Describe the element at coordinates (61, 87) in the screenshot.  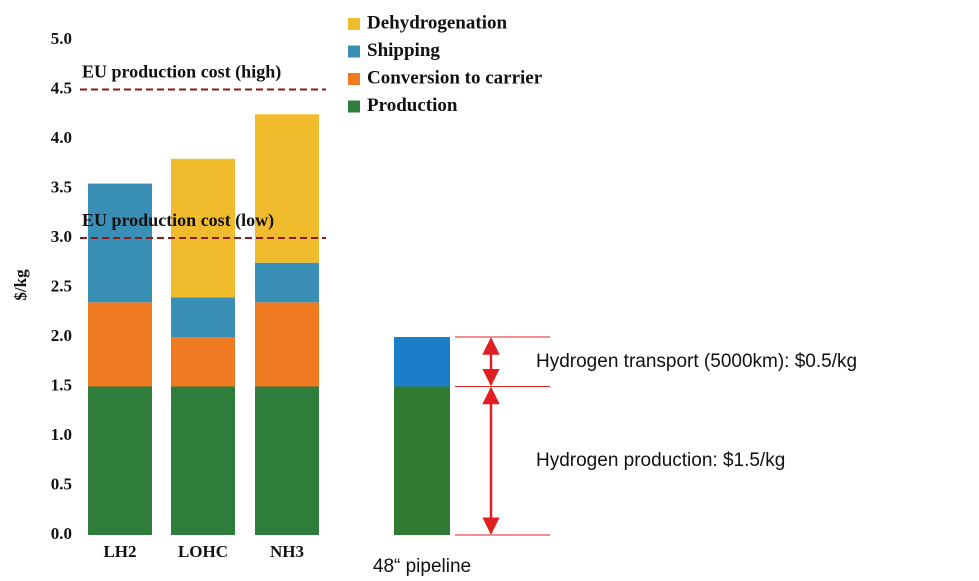
I see `y-tick-label: 4.5` at that location.